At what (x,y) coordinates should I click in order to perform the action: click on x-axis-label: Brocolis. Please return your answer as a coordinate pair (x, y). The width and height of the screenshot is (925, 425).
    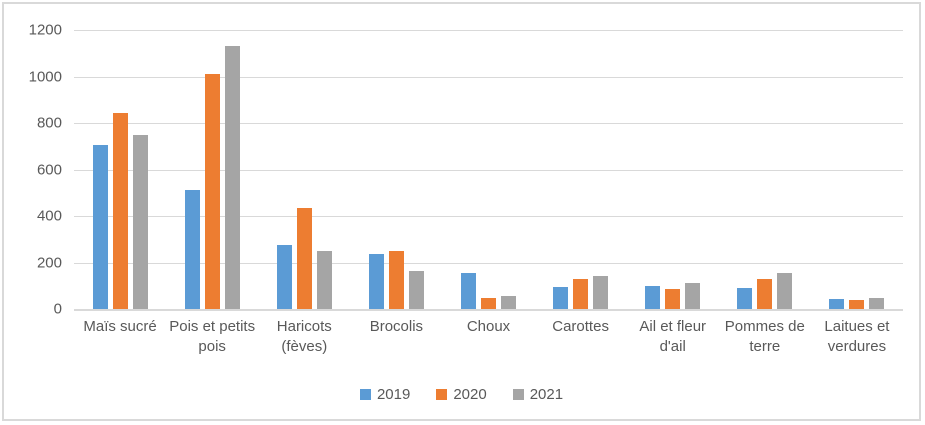
    Looking at the image, I should click on (396, 326).